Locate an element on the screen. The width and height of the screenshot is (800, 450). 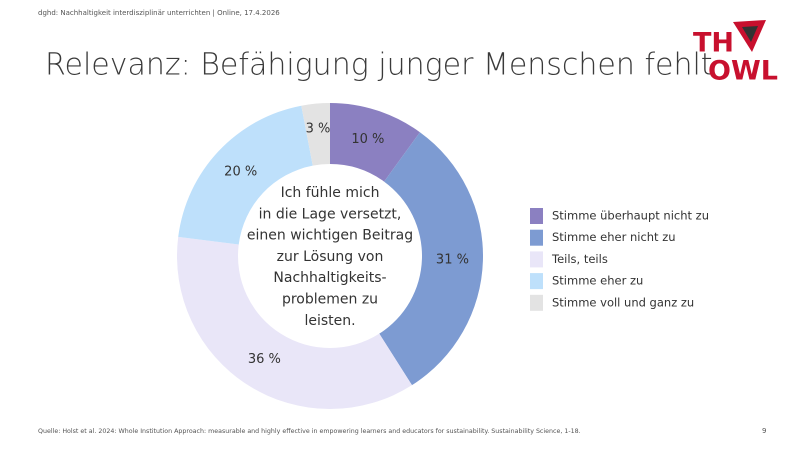
page-number: 9 is located at coordinates (764, 431).